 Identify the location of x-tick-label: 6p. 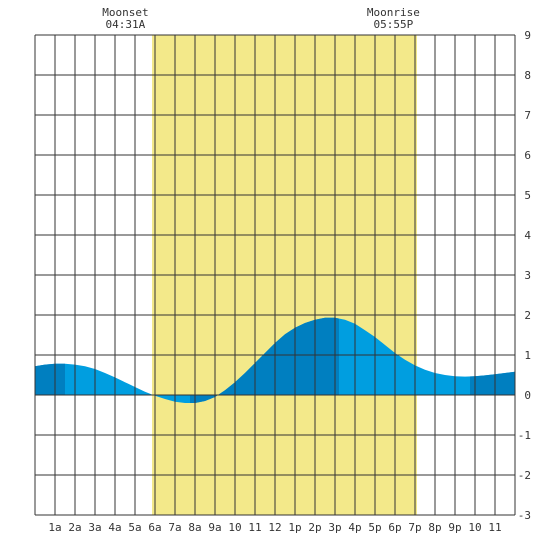
(394, 527).